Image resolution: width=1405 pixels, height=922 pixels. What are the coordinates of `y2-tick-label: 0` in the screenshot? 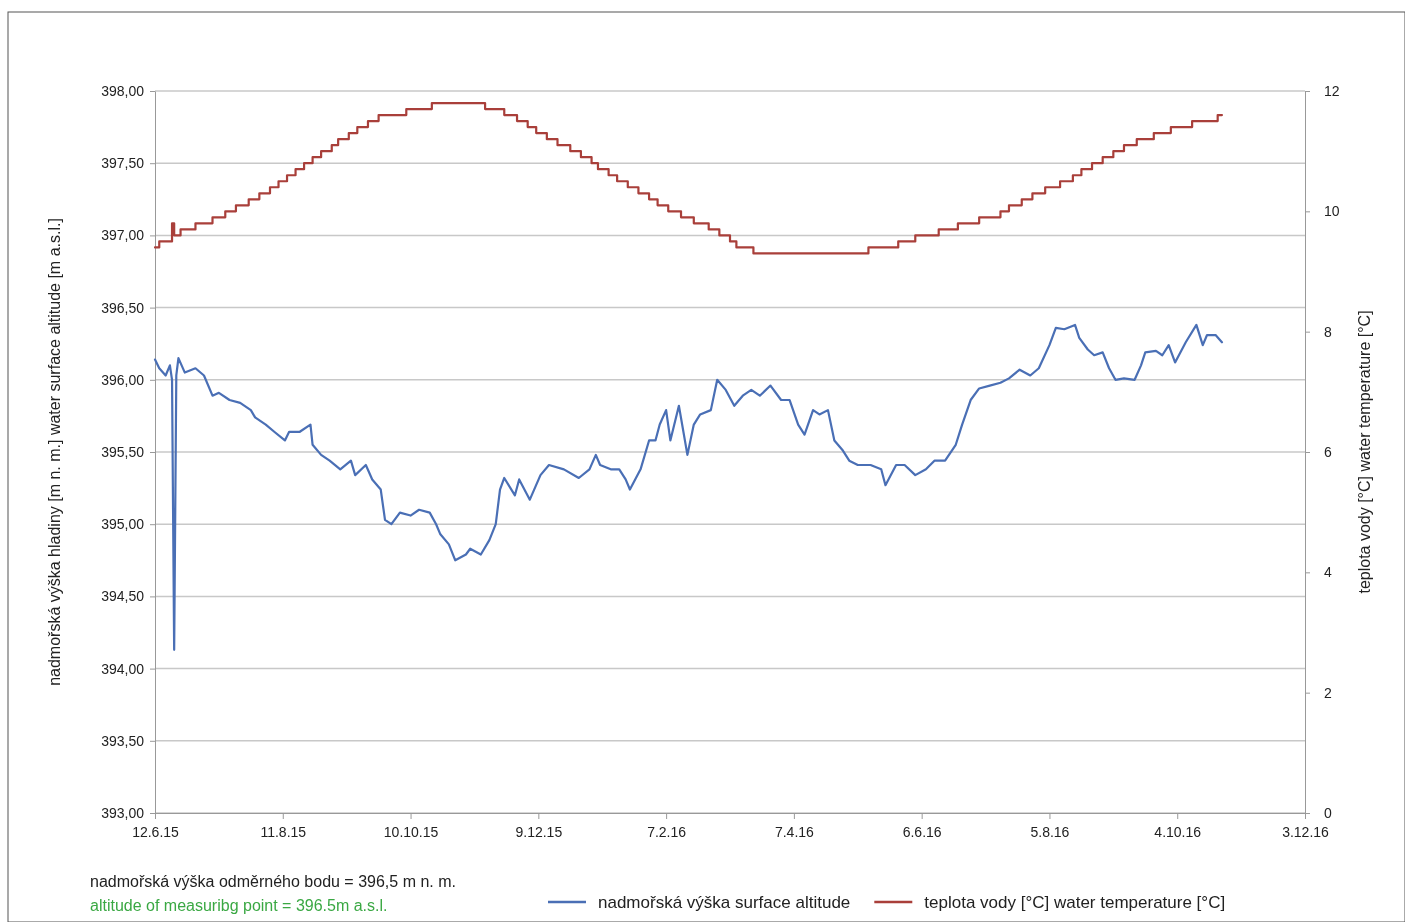 It's located at (1328, 812).